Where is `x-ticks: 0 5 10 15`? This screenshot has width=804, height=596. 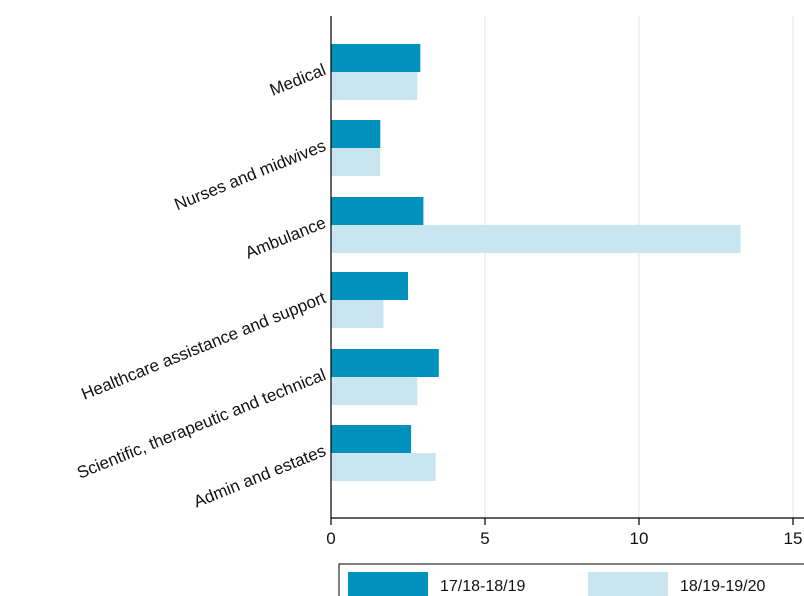
x-ticks: 0 5 10 15 is located at coordinates (564, 533).